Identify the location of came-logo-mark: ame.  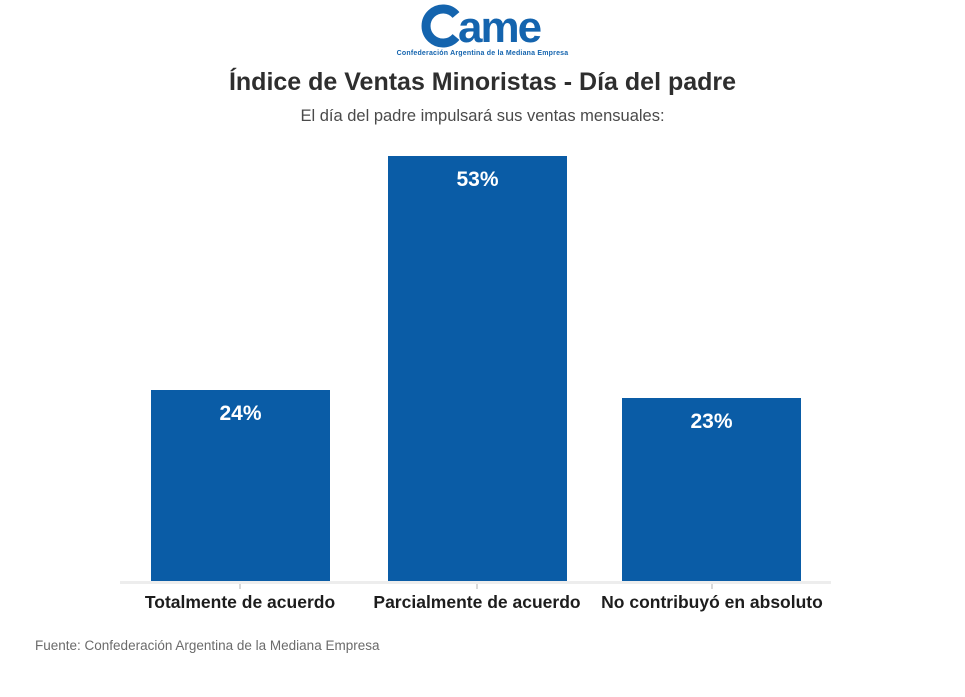
(481, 26).